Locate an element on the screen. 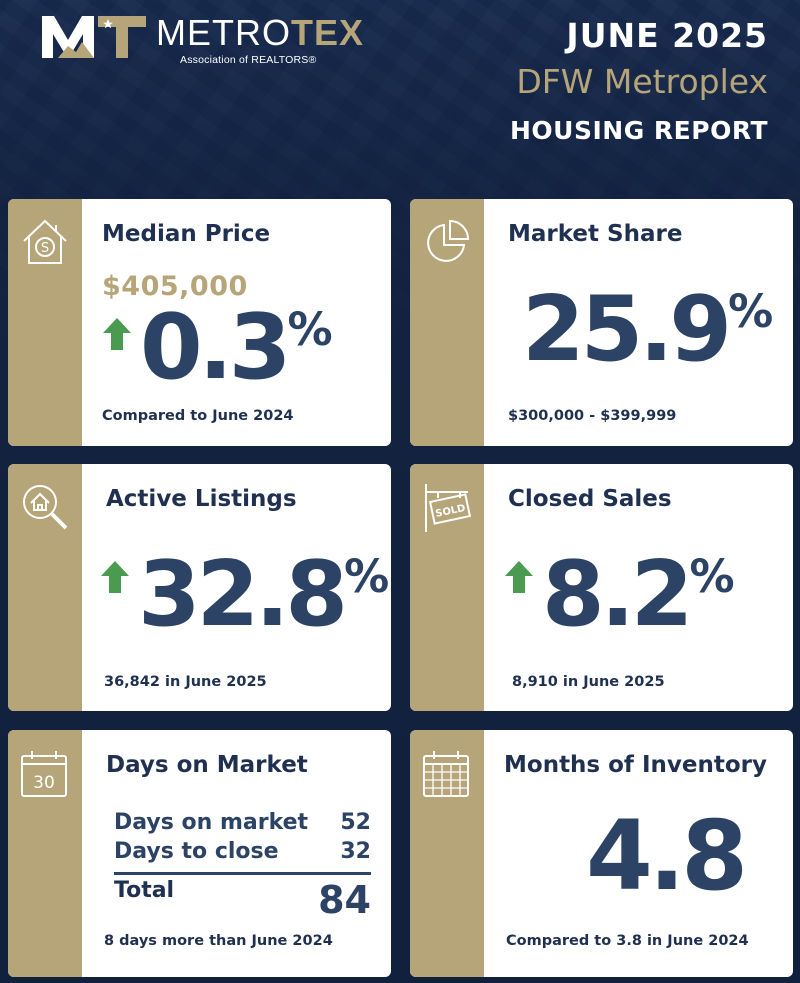 The image size is (800, 983). closed-sales-change: 8.2% is located at coordinates (638, 595).